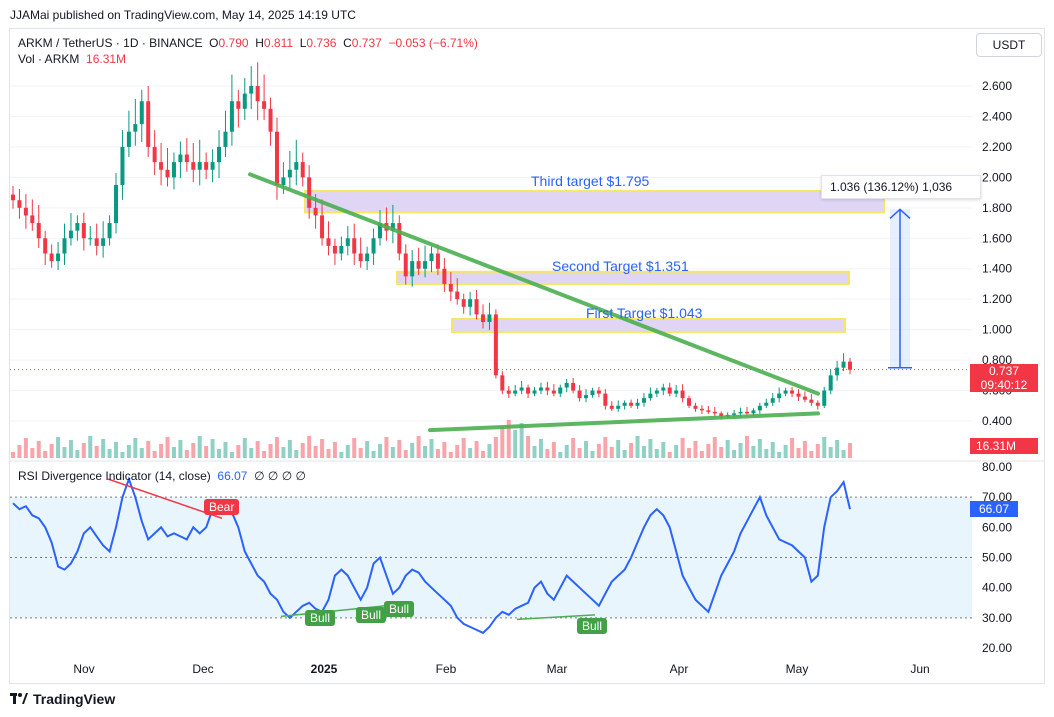 This screenshot has width=1054, height=717. What do you see at coordinates (72, 59) in the screenshot?
I see `volume-legend: Vol · ARKM 16.31M` at bounding box center [72, 59].